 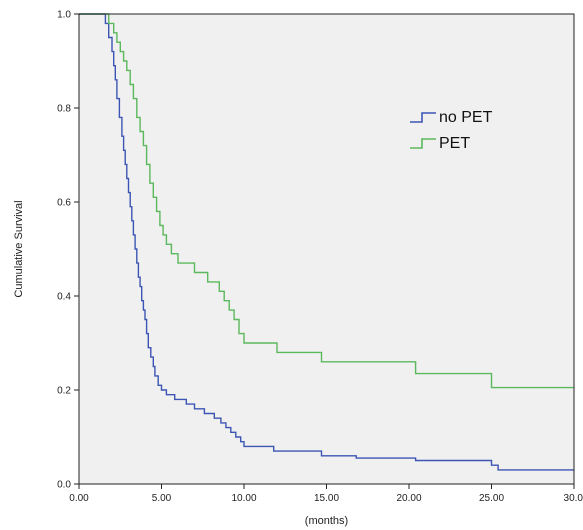 I want to click on y-axis: 0.0 0.2 0.4 0.6 0.8 1.0, so click(x=68, y=250).